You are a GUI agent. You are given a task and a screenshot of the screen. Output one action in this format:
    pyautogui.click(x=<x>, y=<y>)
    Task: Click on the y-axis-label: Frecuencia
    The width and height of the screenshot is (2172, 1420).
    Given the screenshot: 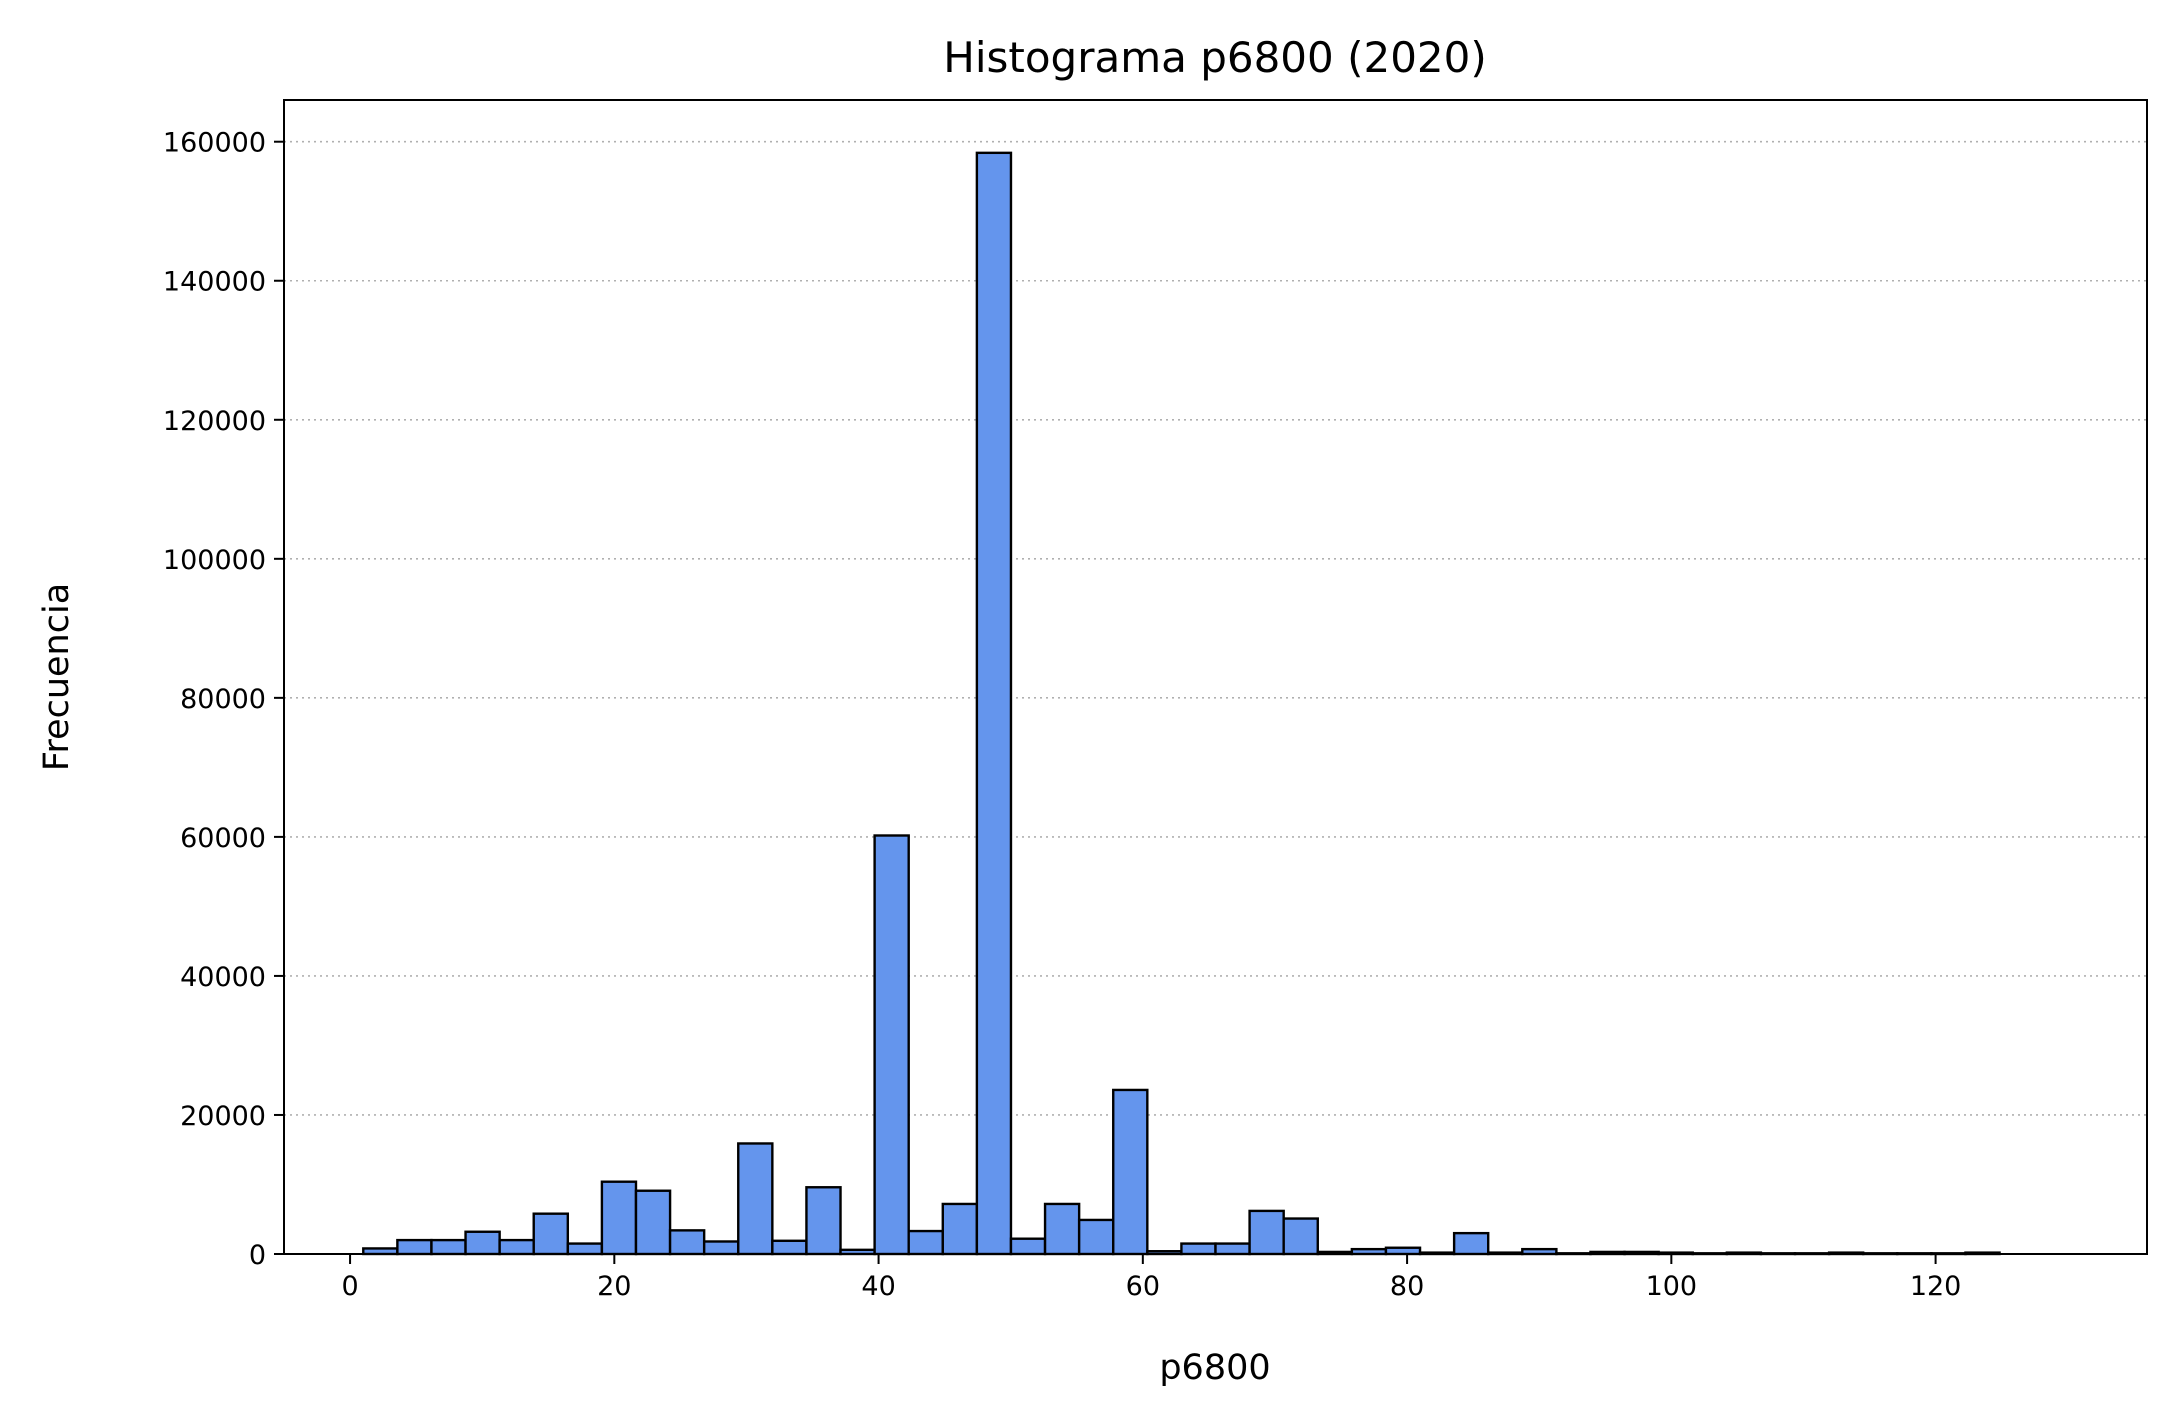 What is the action you would take?
    pyautogui.click(x=57, y=677)
    